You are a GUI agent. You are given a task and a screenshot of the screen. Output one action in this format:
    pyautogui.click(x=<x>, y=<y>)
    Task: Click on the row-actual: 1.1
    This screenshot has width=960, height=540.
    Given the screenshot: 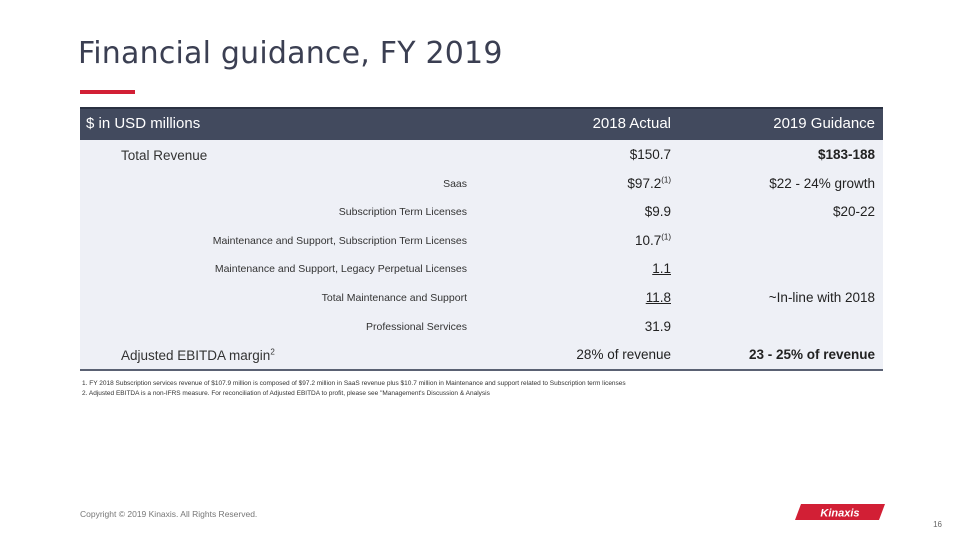 What is the action you would take?
    pyautogui.click(x=661, y=269)
    